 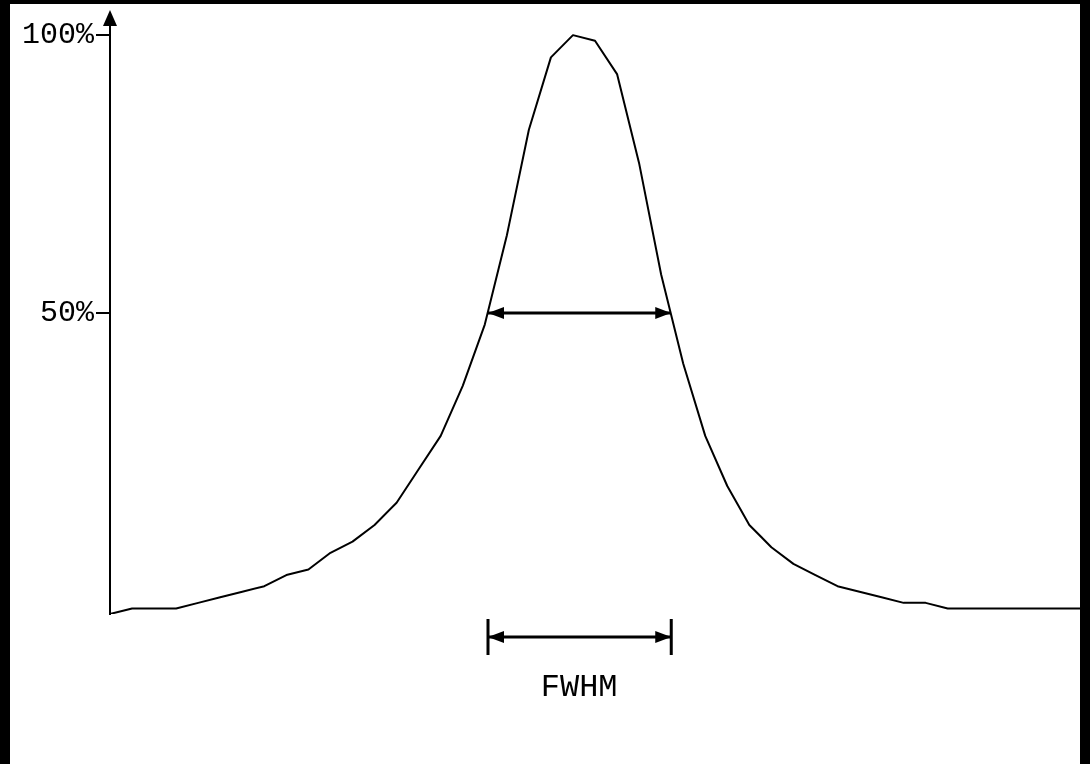 I want to click on y-tick-label: 100%, so click(x=58, y=35).